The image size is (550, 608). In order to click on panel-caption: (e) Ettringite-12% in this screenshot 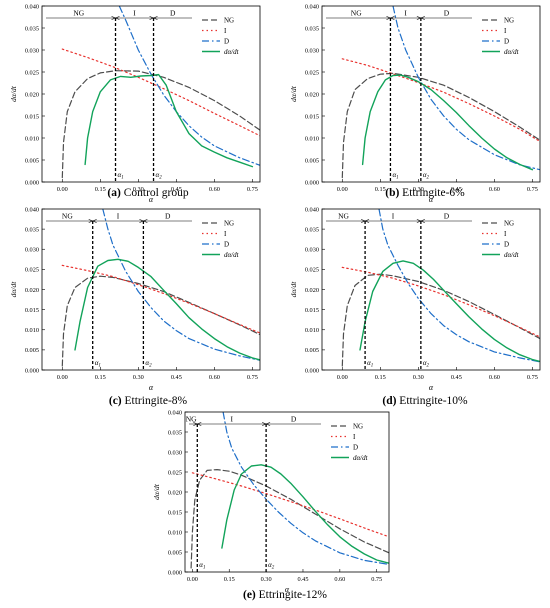, I will do `click(285, 595)`.